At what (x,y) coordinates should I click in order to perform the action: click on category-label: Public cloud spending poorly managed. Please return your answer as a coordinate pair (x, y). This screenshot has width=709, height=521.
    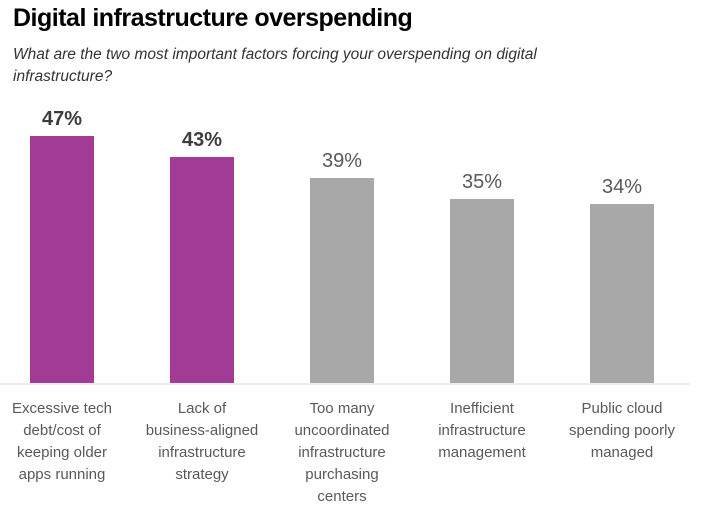
    Looking at the image, I should click on (622, 431).